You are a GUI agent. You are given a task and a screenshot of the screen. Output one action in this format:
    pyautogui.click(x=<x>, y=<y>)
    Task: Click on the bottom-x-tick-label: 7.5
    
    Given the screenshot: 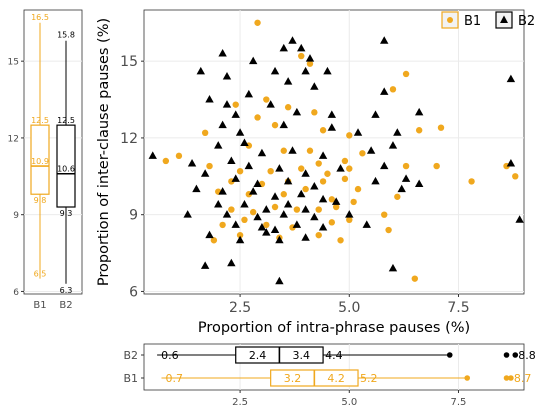 What is the action you would take?
    pyautogui.click(x=459, y=402)
    